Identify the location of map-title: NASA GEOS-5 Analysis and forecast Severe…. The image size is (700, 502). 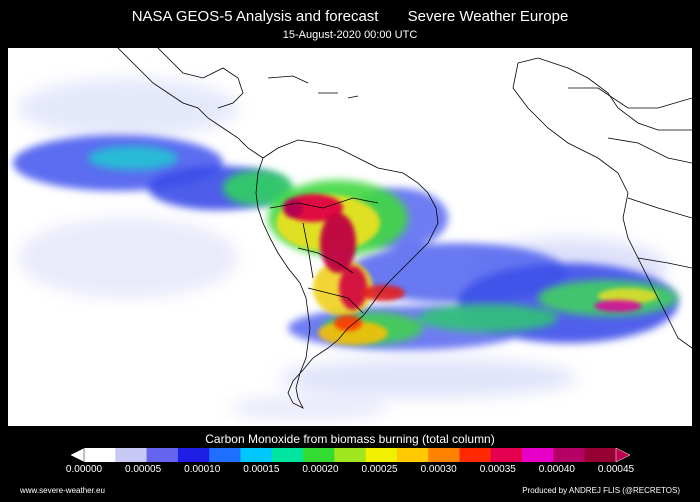
(350, 16).